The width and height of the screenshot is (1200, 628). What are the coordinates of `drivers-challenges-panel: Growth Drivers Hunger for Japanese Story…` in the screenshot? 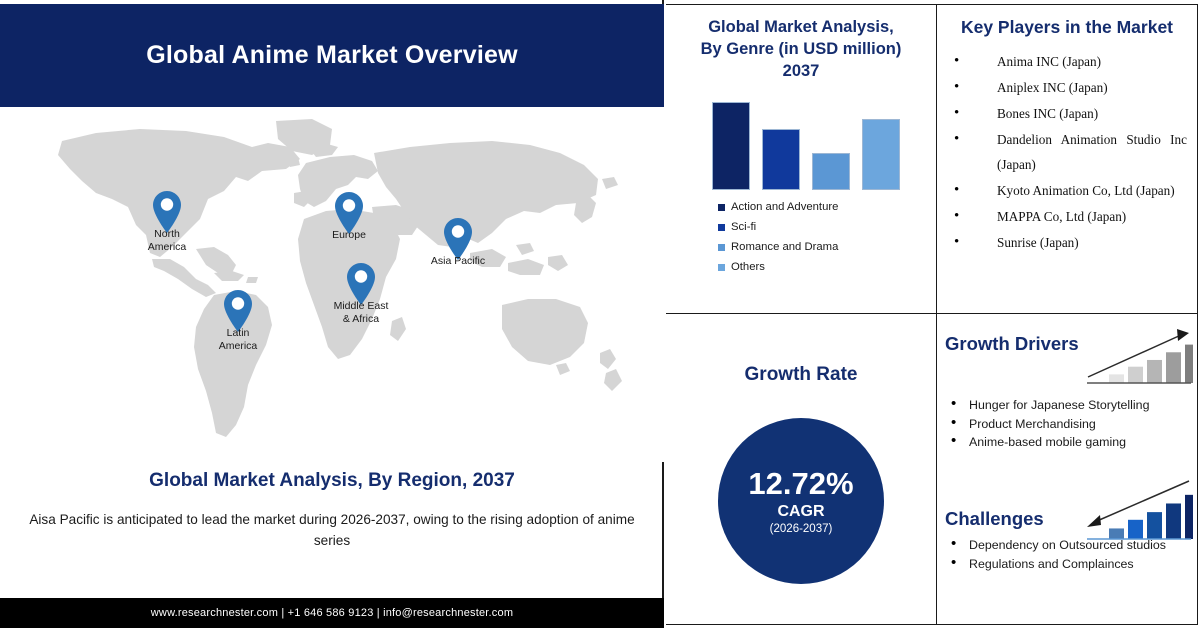 It's located at (1067, 469).